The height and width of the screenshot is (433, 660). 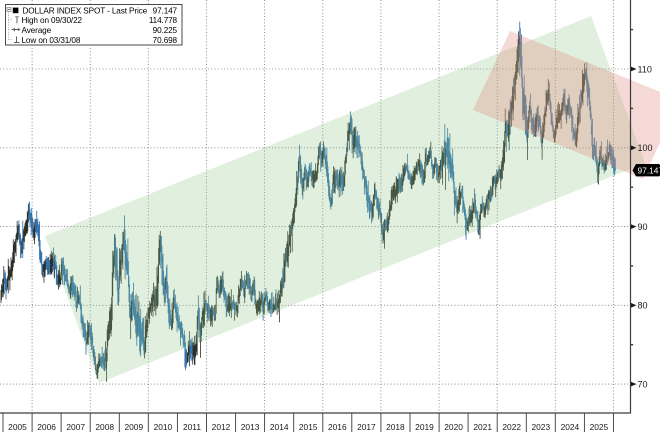 I want to click on svg-text: 2024, so click(x=570, y=427).